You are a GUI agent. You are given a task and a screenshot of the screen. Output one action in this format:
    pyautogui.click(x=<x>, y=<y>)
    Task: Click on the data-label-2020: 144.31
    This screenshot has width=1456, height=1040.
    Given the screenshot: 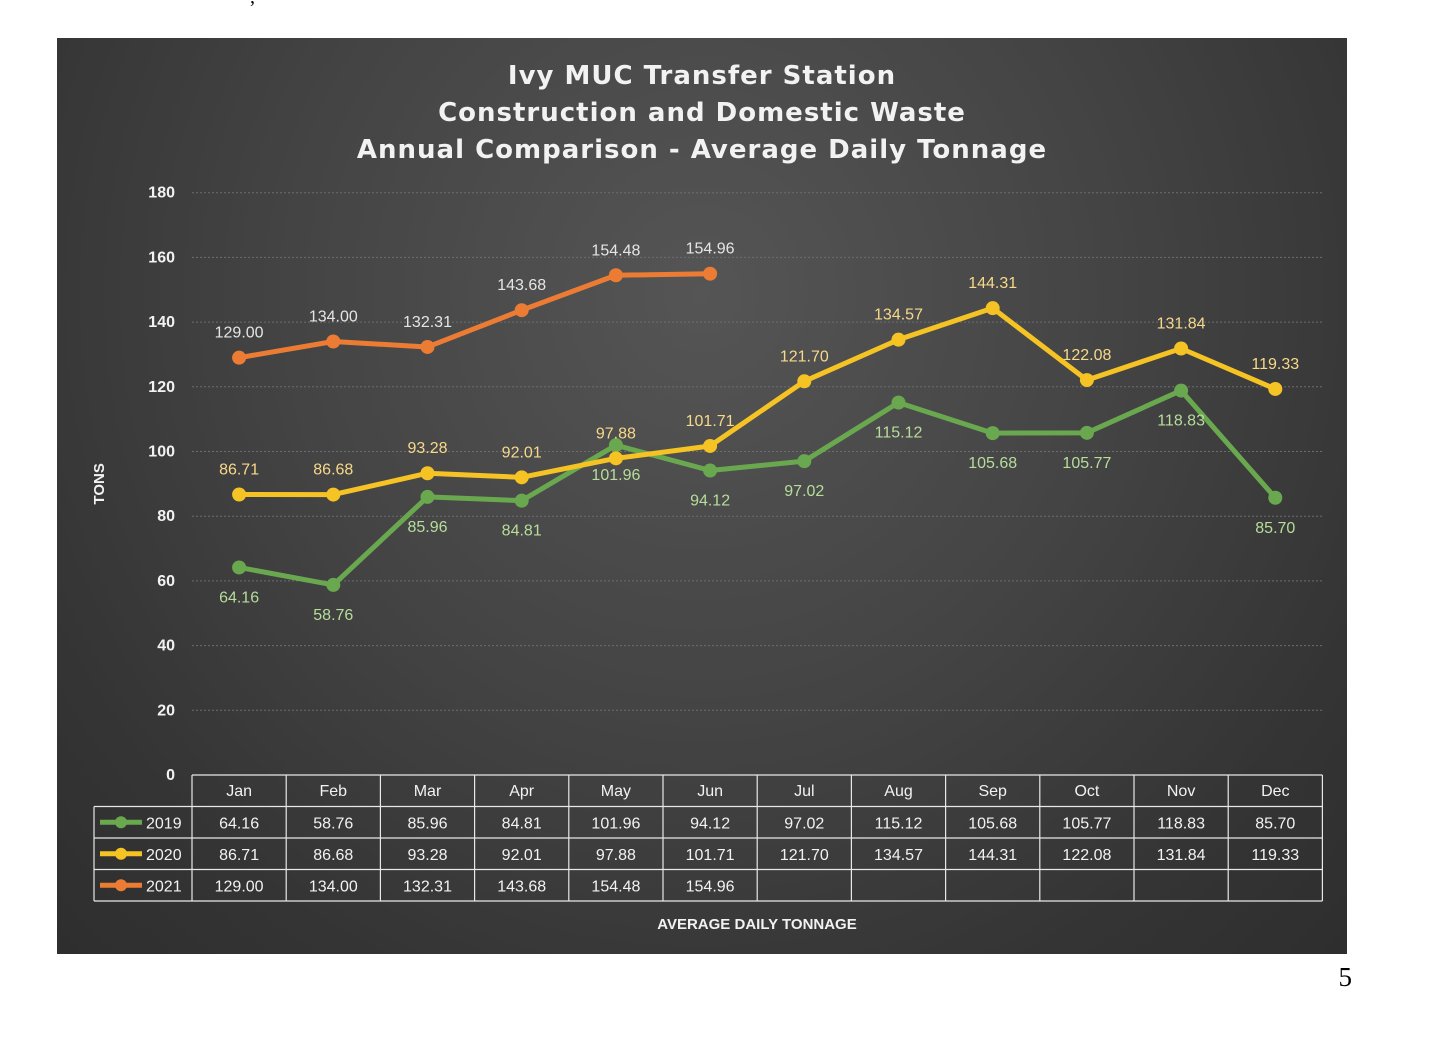 What is the action you would take?
    pyautogui.click(x=992, y=283)
    